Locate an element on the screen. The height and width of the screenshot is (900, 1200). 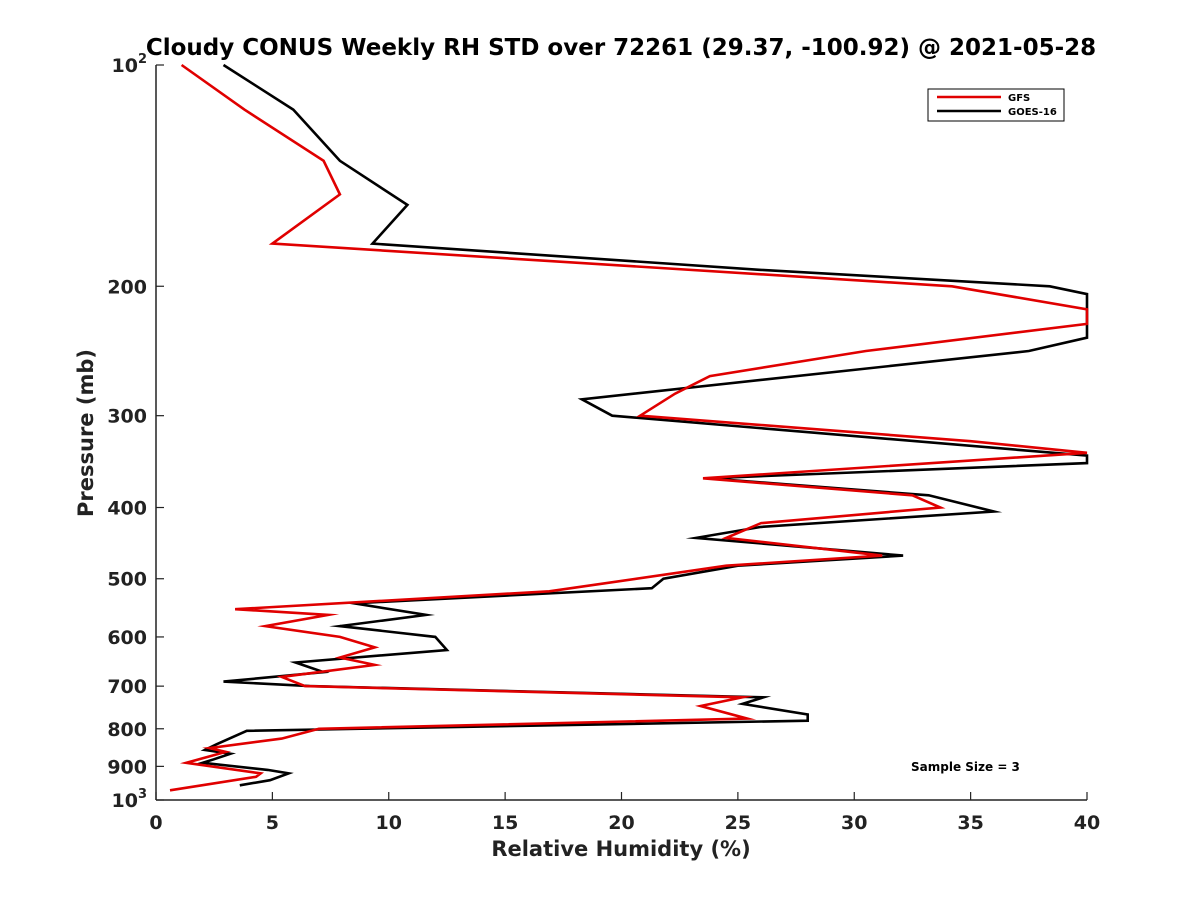
x-tick-label: 10 is located at coordinates (389, 823).